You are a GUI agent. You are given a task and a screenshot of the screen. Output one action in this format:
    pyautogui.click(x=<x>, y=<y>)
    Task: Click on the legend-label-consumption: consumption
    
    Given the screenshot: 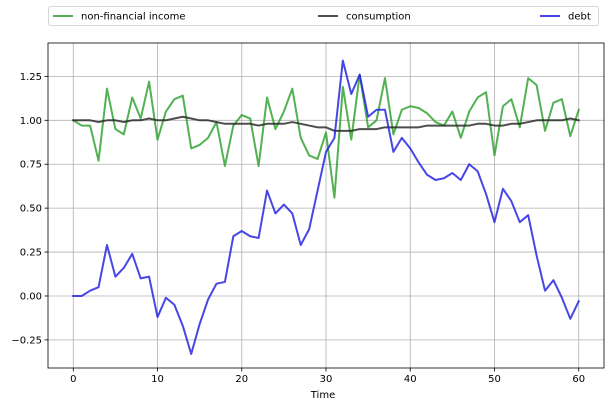 What is the action you would take?
    pyautogui.click(x=378, y=17)
    